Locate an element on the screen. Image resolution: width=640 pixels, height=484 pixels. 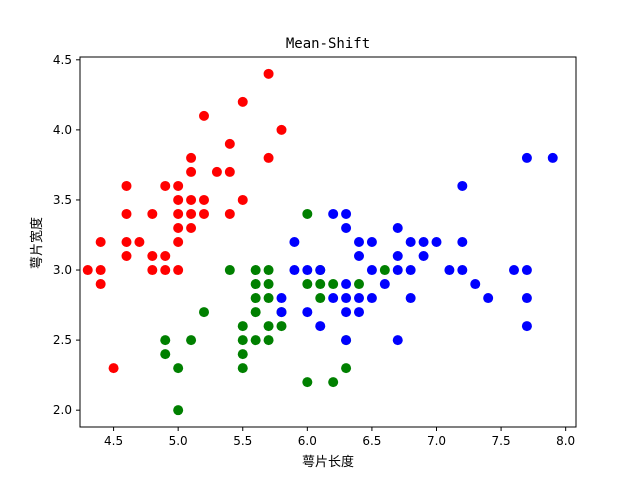
x-tick-label: 5.0 is located at coordinates (178, 441).